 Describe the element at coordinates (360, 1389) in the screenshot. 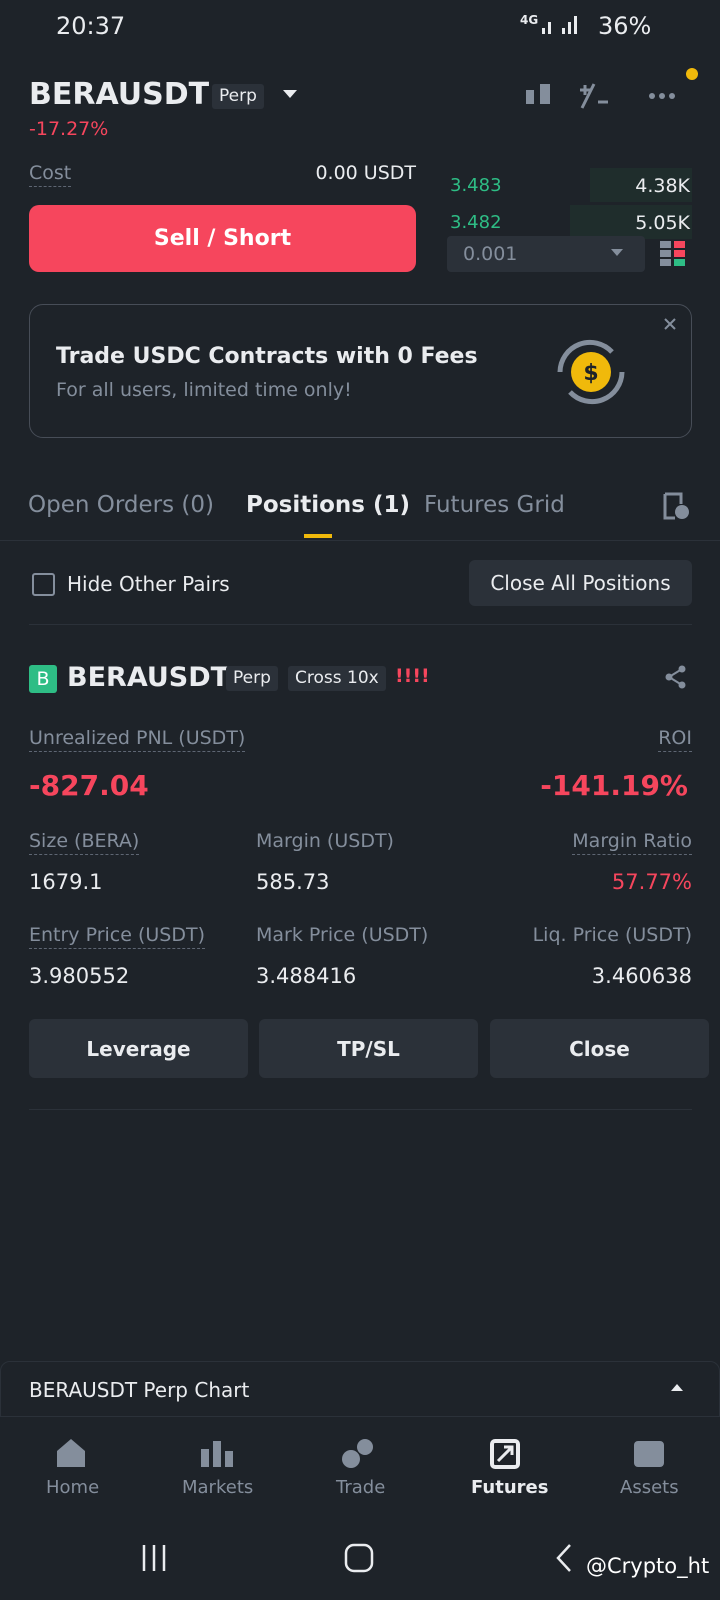

I see `chart-bar` at that location.